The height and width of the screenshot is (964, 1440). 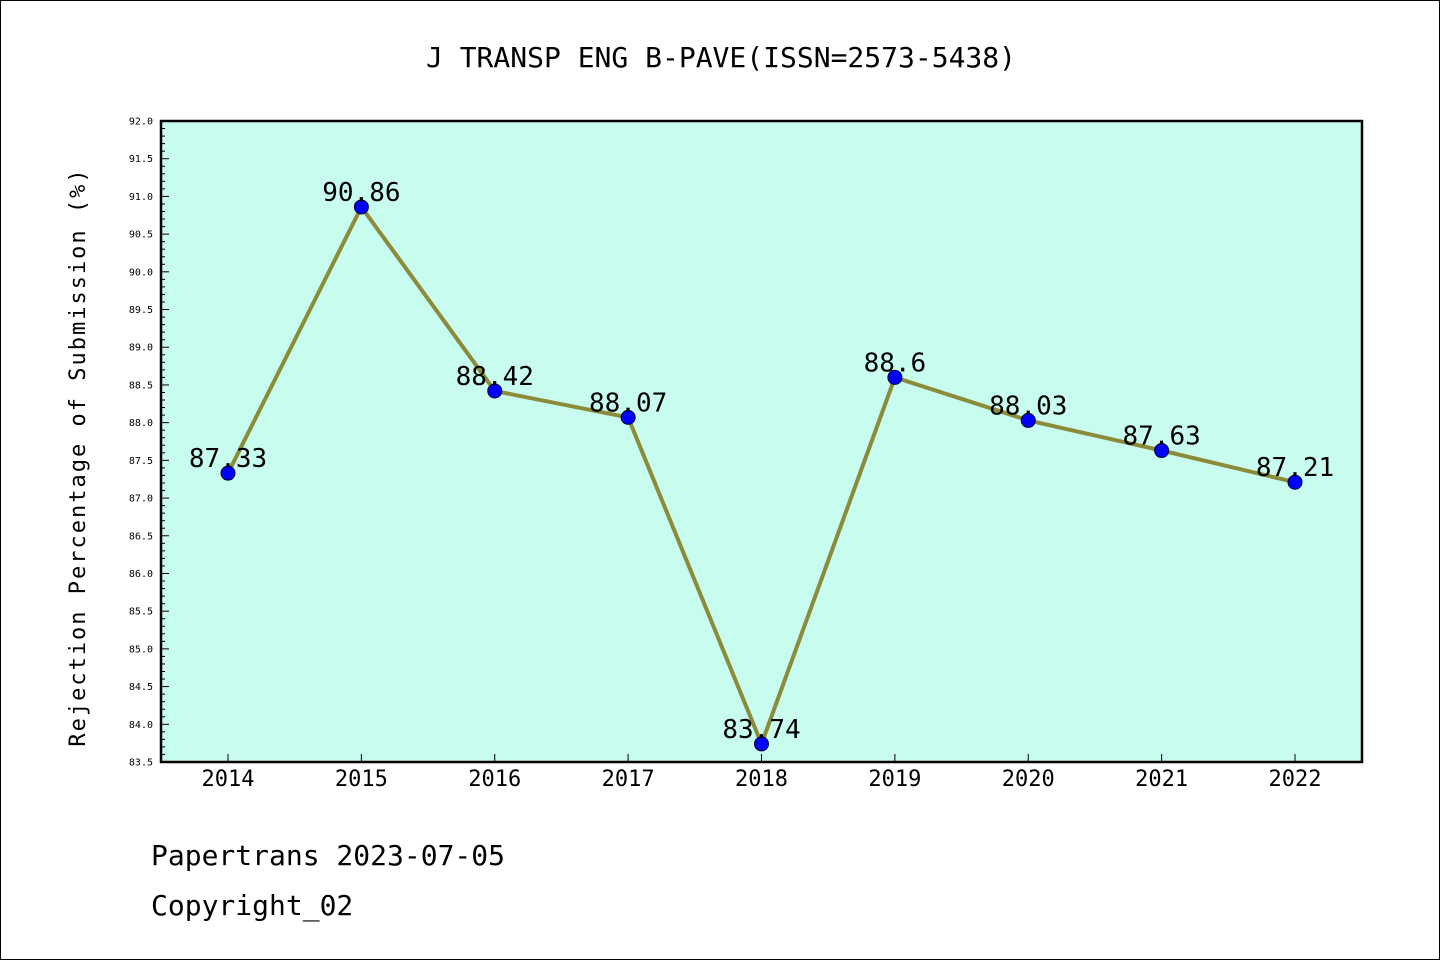 I want to click on y-tick-label: 91.0, so click(x=141, y=197).